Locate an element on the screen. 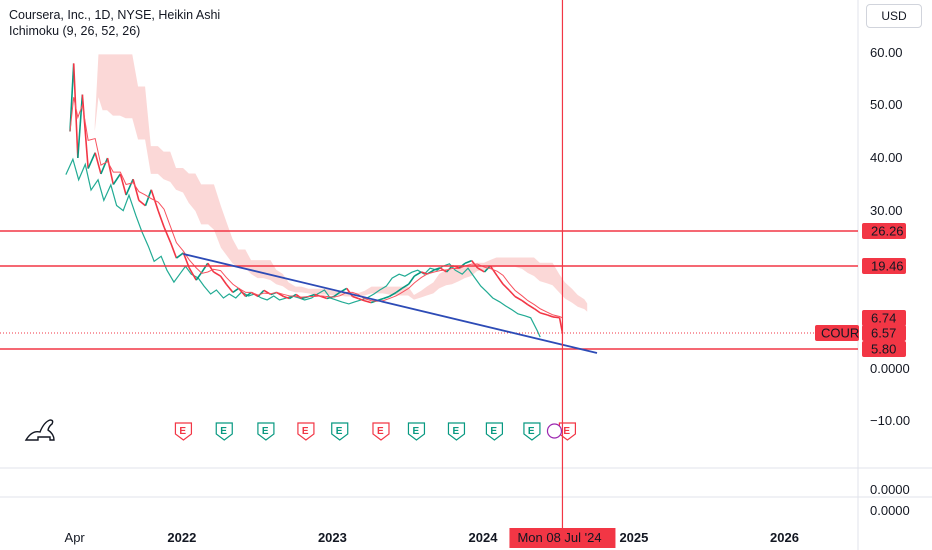 The image size is (932, 550). price-label: 26.26 is located at coordinates (887, 231).